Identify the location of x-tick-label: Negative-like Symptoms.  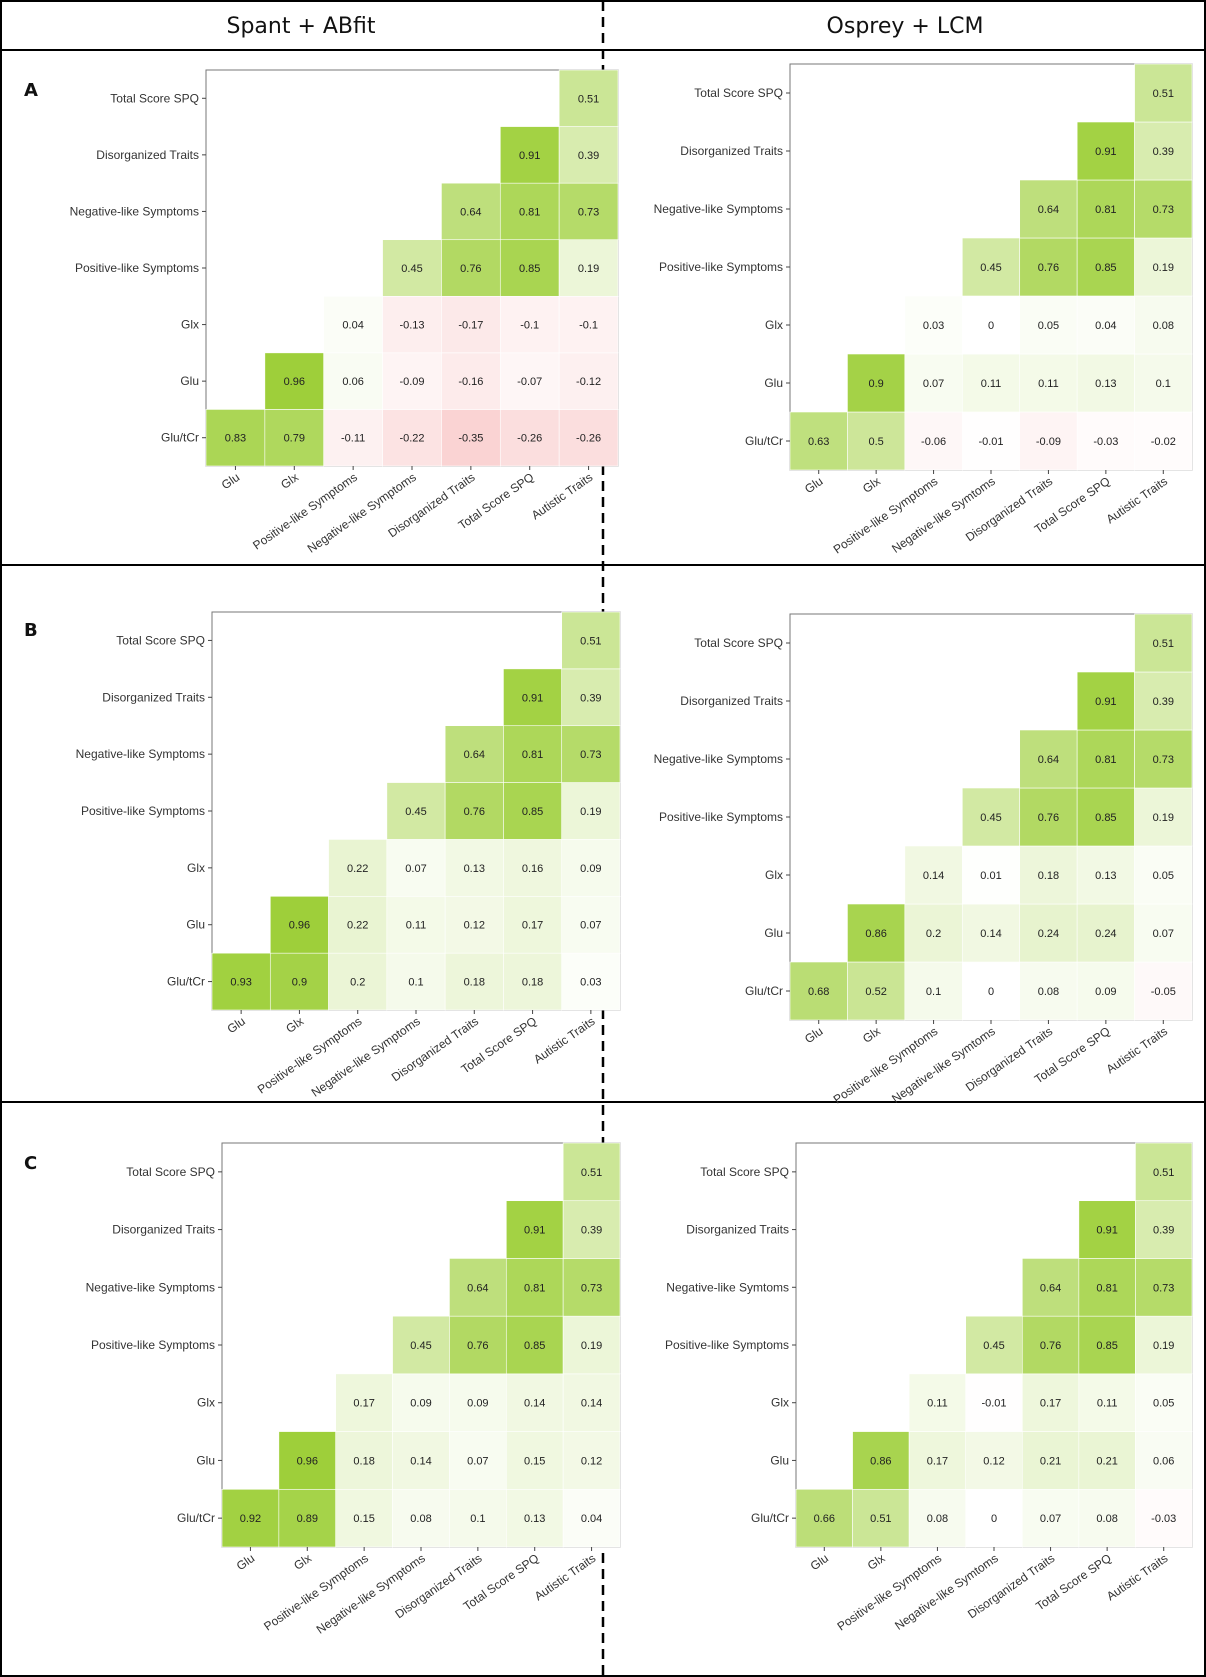
(366, 1057).